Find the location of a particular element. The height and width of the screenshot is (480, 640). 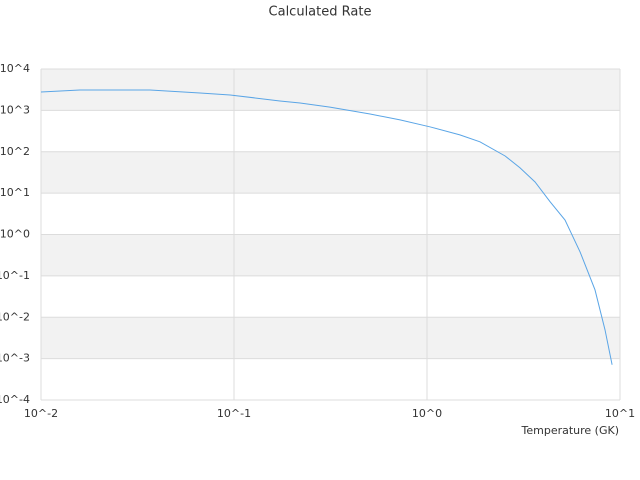

x-tick-label: 10^1 is located at coordinates (620, 413).